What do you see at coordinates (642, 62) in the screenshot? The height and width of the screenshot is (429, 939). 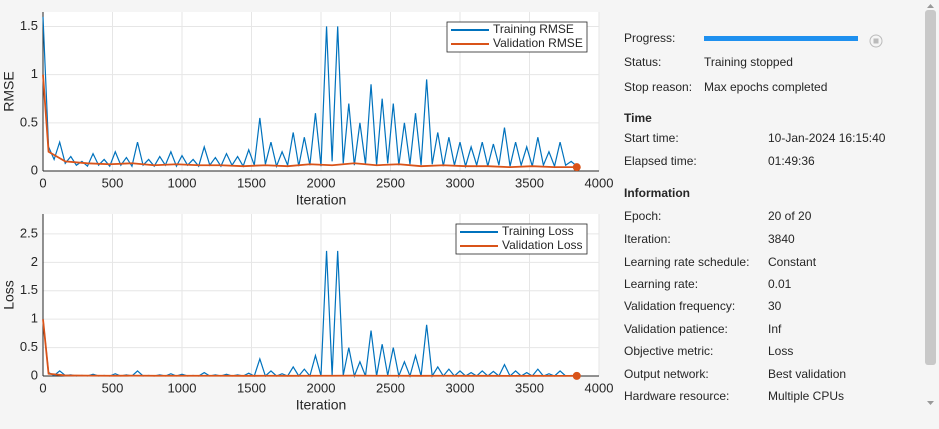 I see `label: Status:` at bounding box center [642, 62].